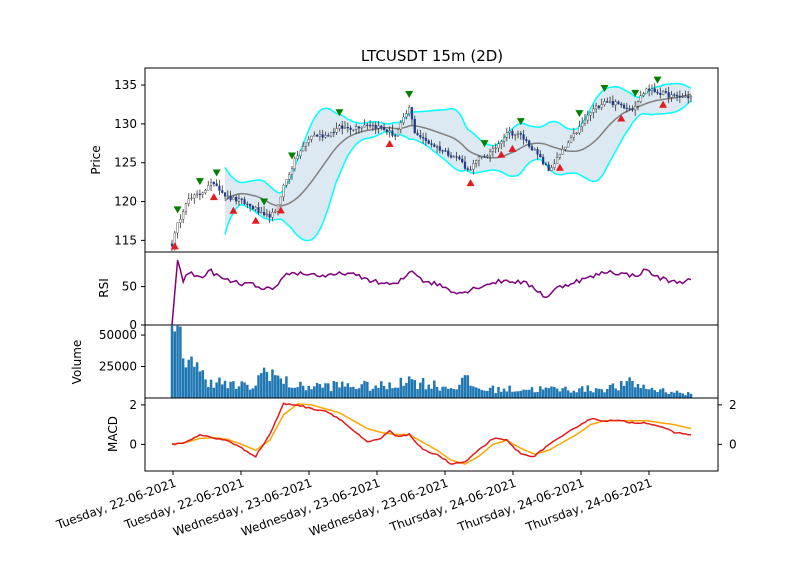 This screenshot has width=800, height=579. I want to click on macd-plot-area: 0 2 0 2, so click(433, 431).